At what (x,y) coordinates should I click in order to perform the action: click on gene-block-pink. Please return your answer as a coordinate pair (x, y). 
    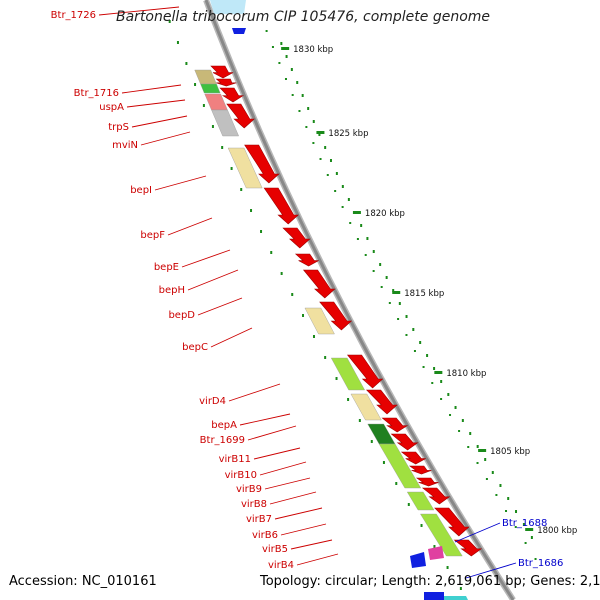
    Looking at the image, I should click on (436, 553).